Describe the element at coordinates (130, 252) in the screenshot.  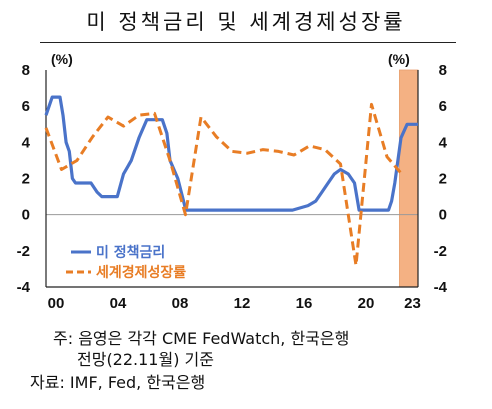
I see `legend-label-policy-rate: 미 정책금리` at that location.